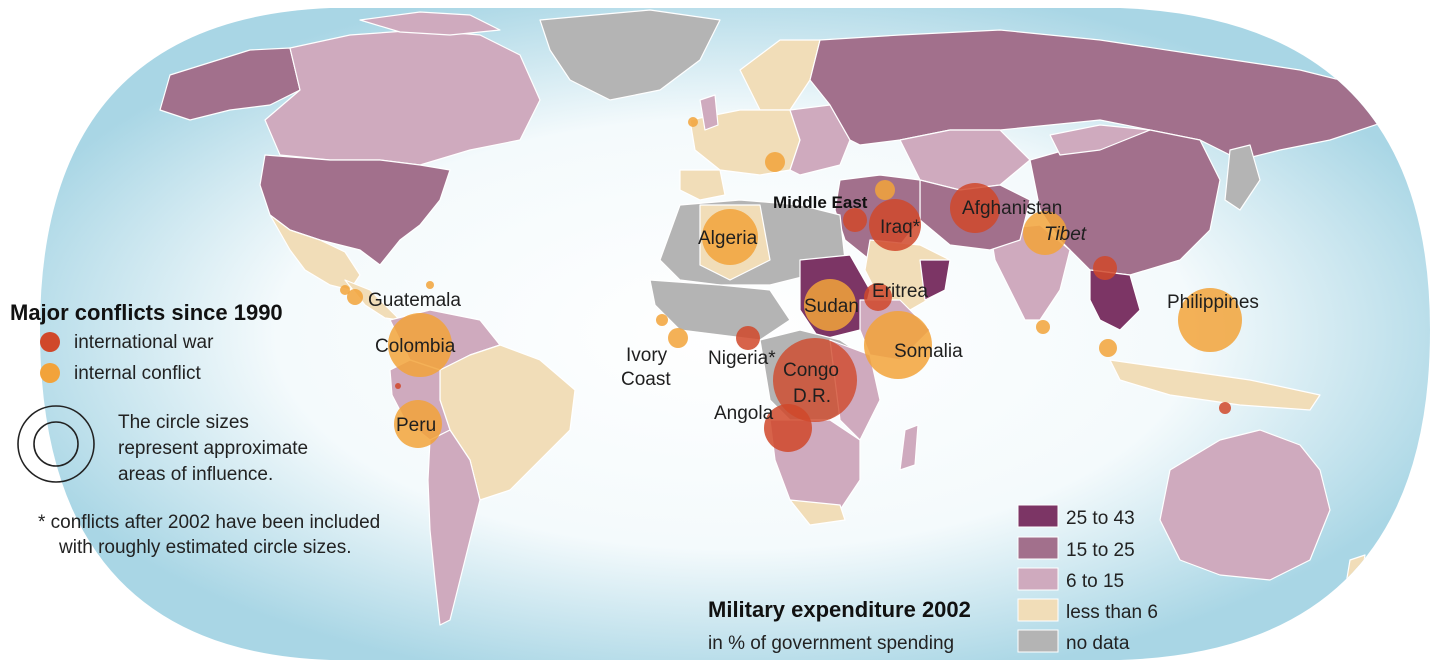 The height and width of the screenshot is (665, 1447). Describe the element at coordinates (647, 355) in the screenshot. I see `label-ivory-coast-1: Ivory` at that location.